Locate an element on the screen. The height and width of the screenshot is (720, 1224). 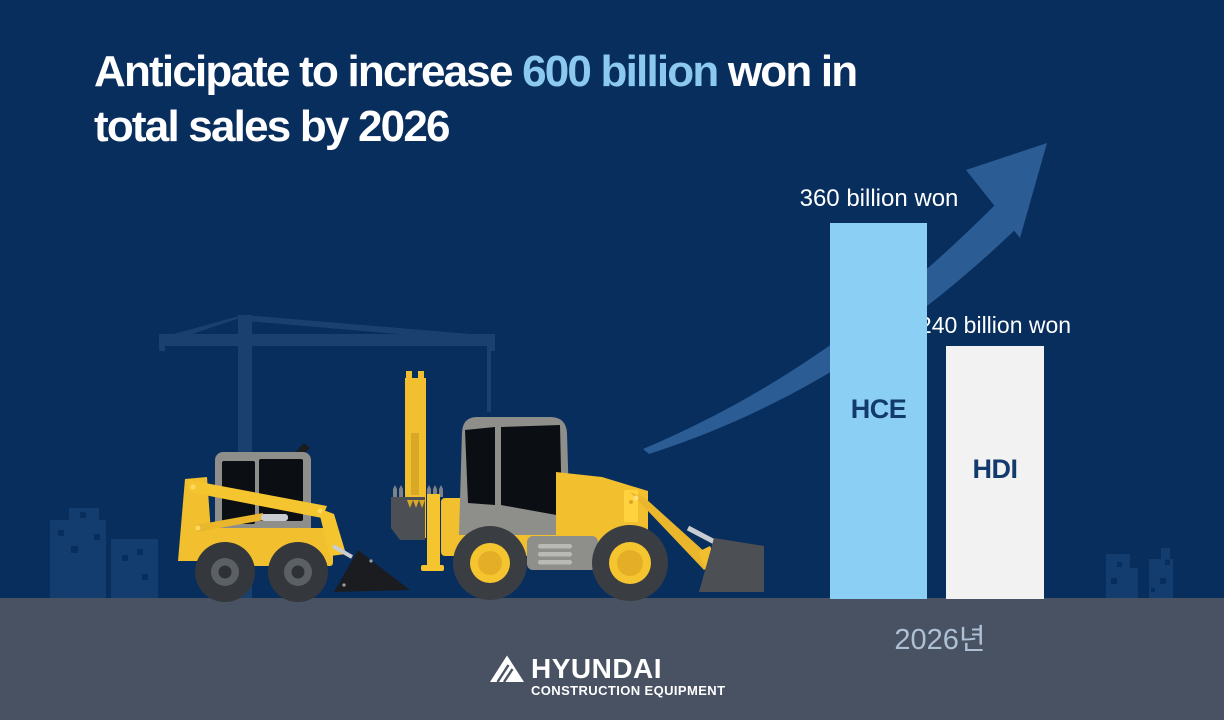
skid-steer-loader-illustration is located at coordinates (294, 522).